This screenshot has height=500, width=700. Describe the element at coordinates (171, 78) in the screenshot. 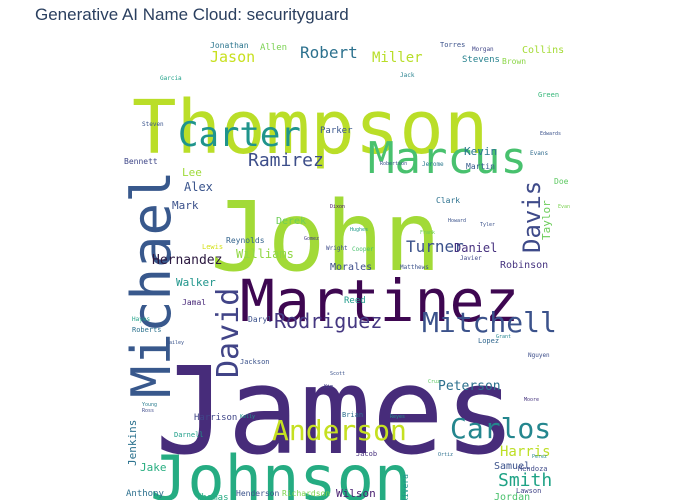

I see `word-garcia: Garcia` at that location.